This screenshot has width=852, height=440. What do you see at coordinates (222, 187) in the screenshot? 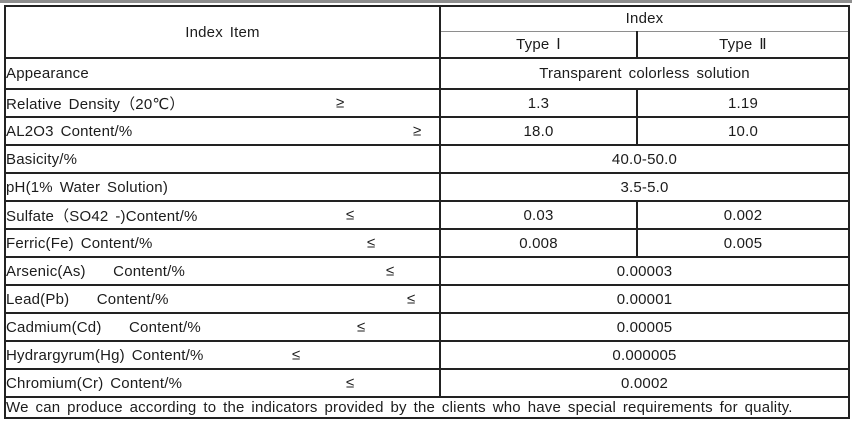
I see `row-label: pH(1% Water Solution)` at bounding box center [222, 187].